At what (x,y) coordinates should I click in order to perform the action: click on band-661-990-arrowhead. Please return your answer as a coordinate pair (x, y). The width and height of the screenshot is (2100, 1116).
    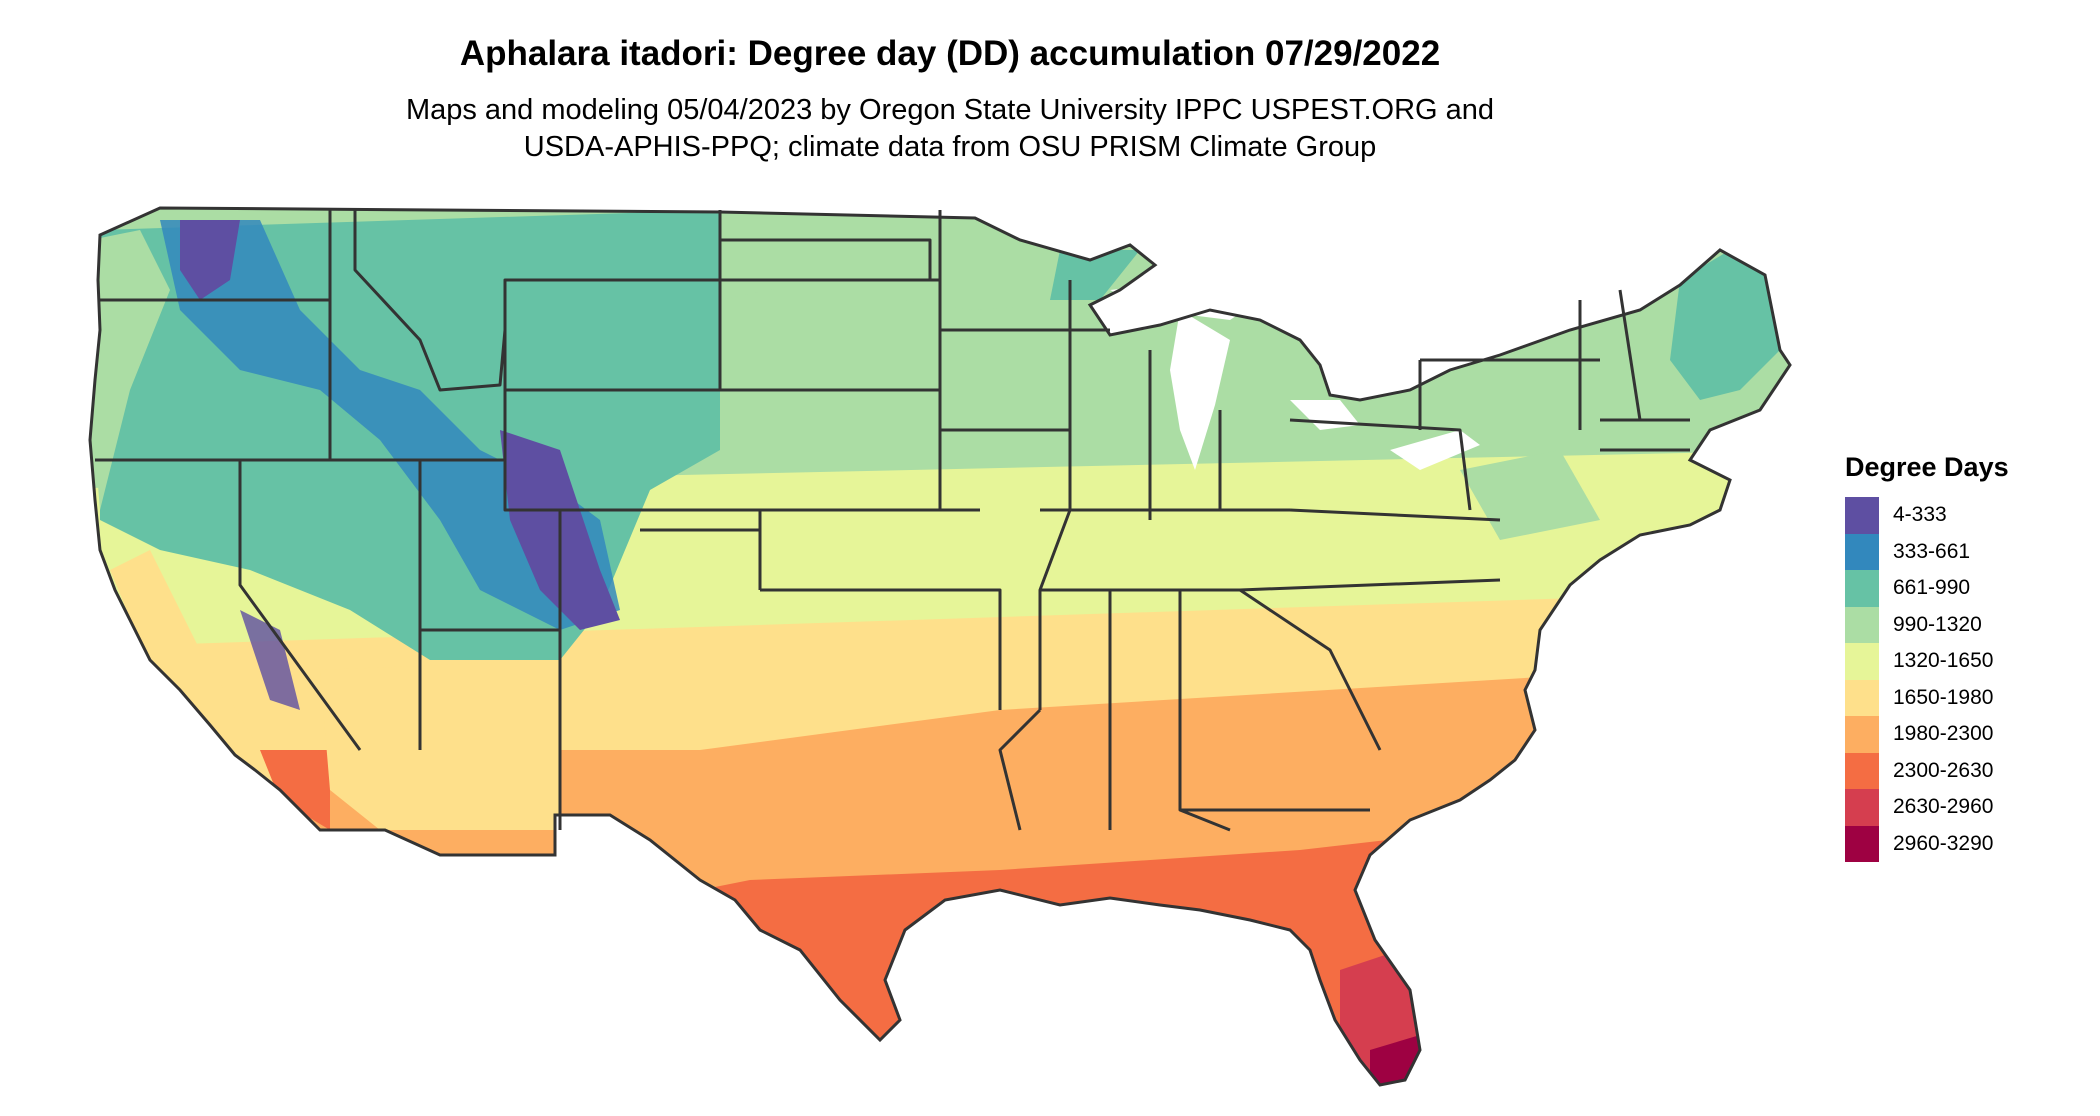
    Looking at the image, I should click on (1095, 275).